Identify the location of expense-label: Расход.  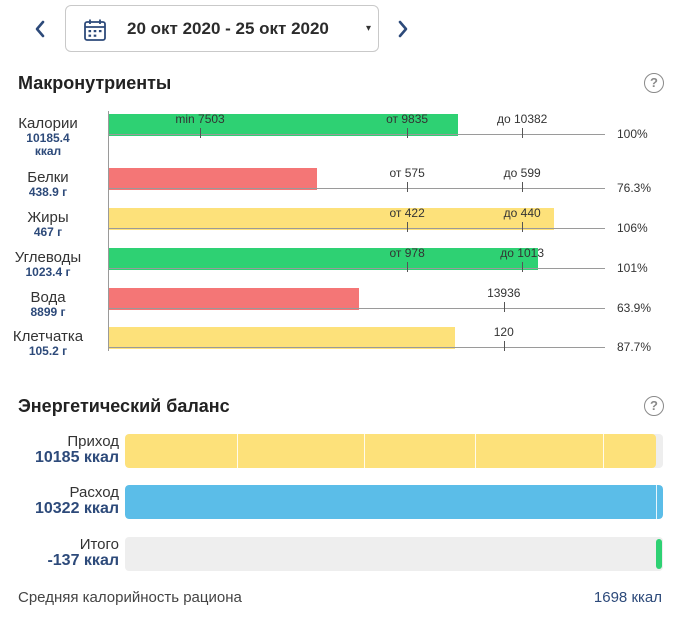
(94, 492).